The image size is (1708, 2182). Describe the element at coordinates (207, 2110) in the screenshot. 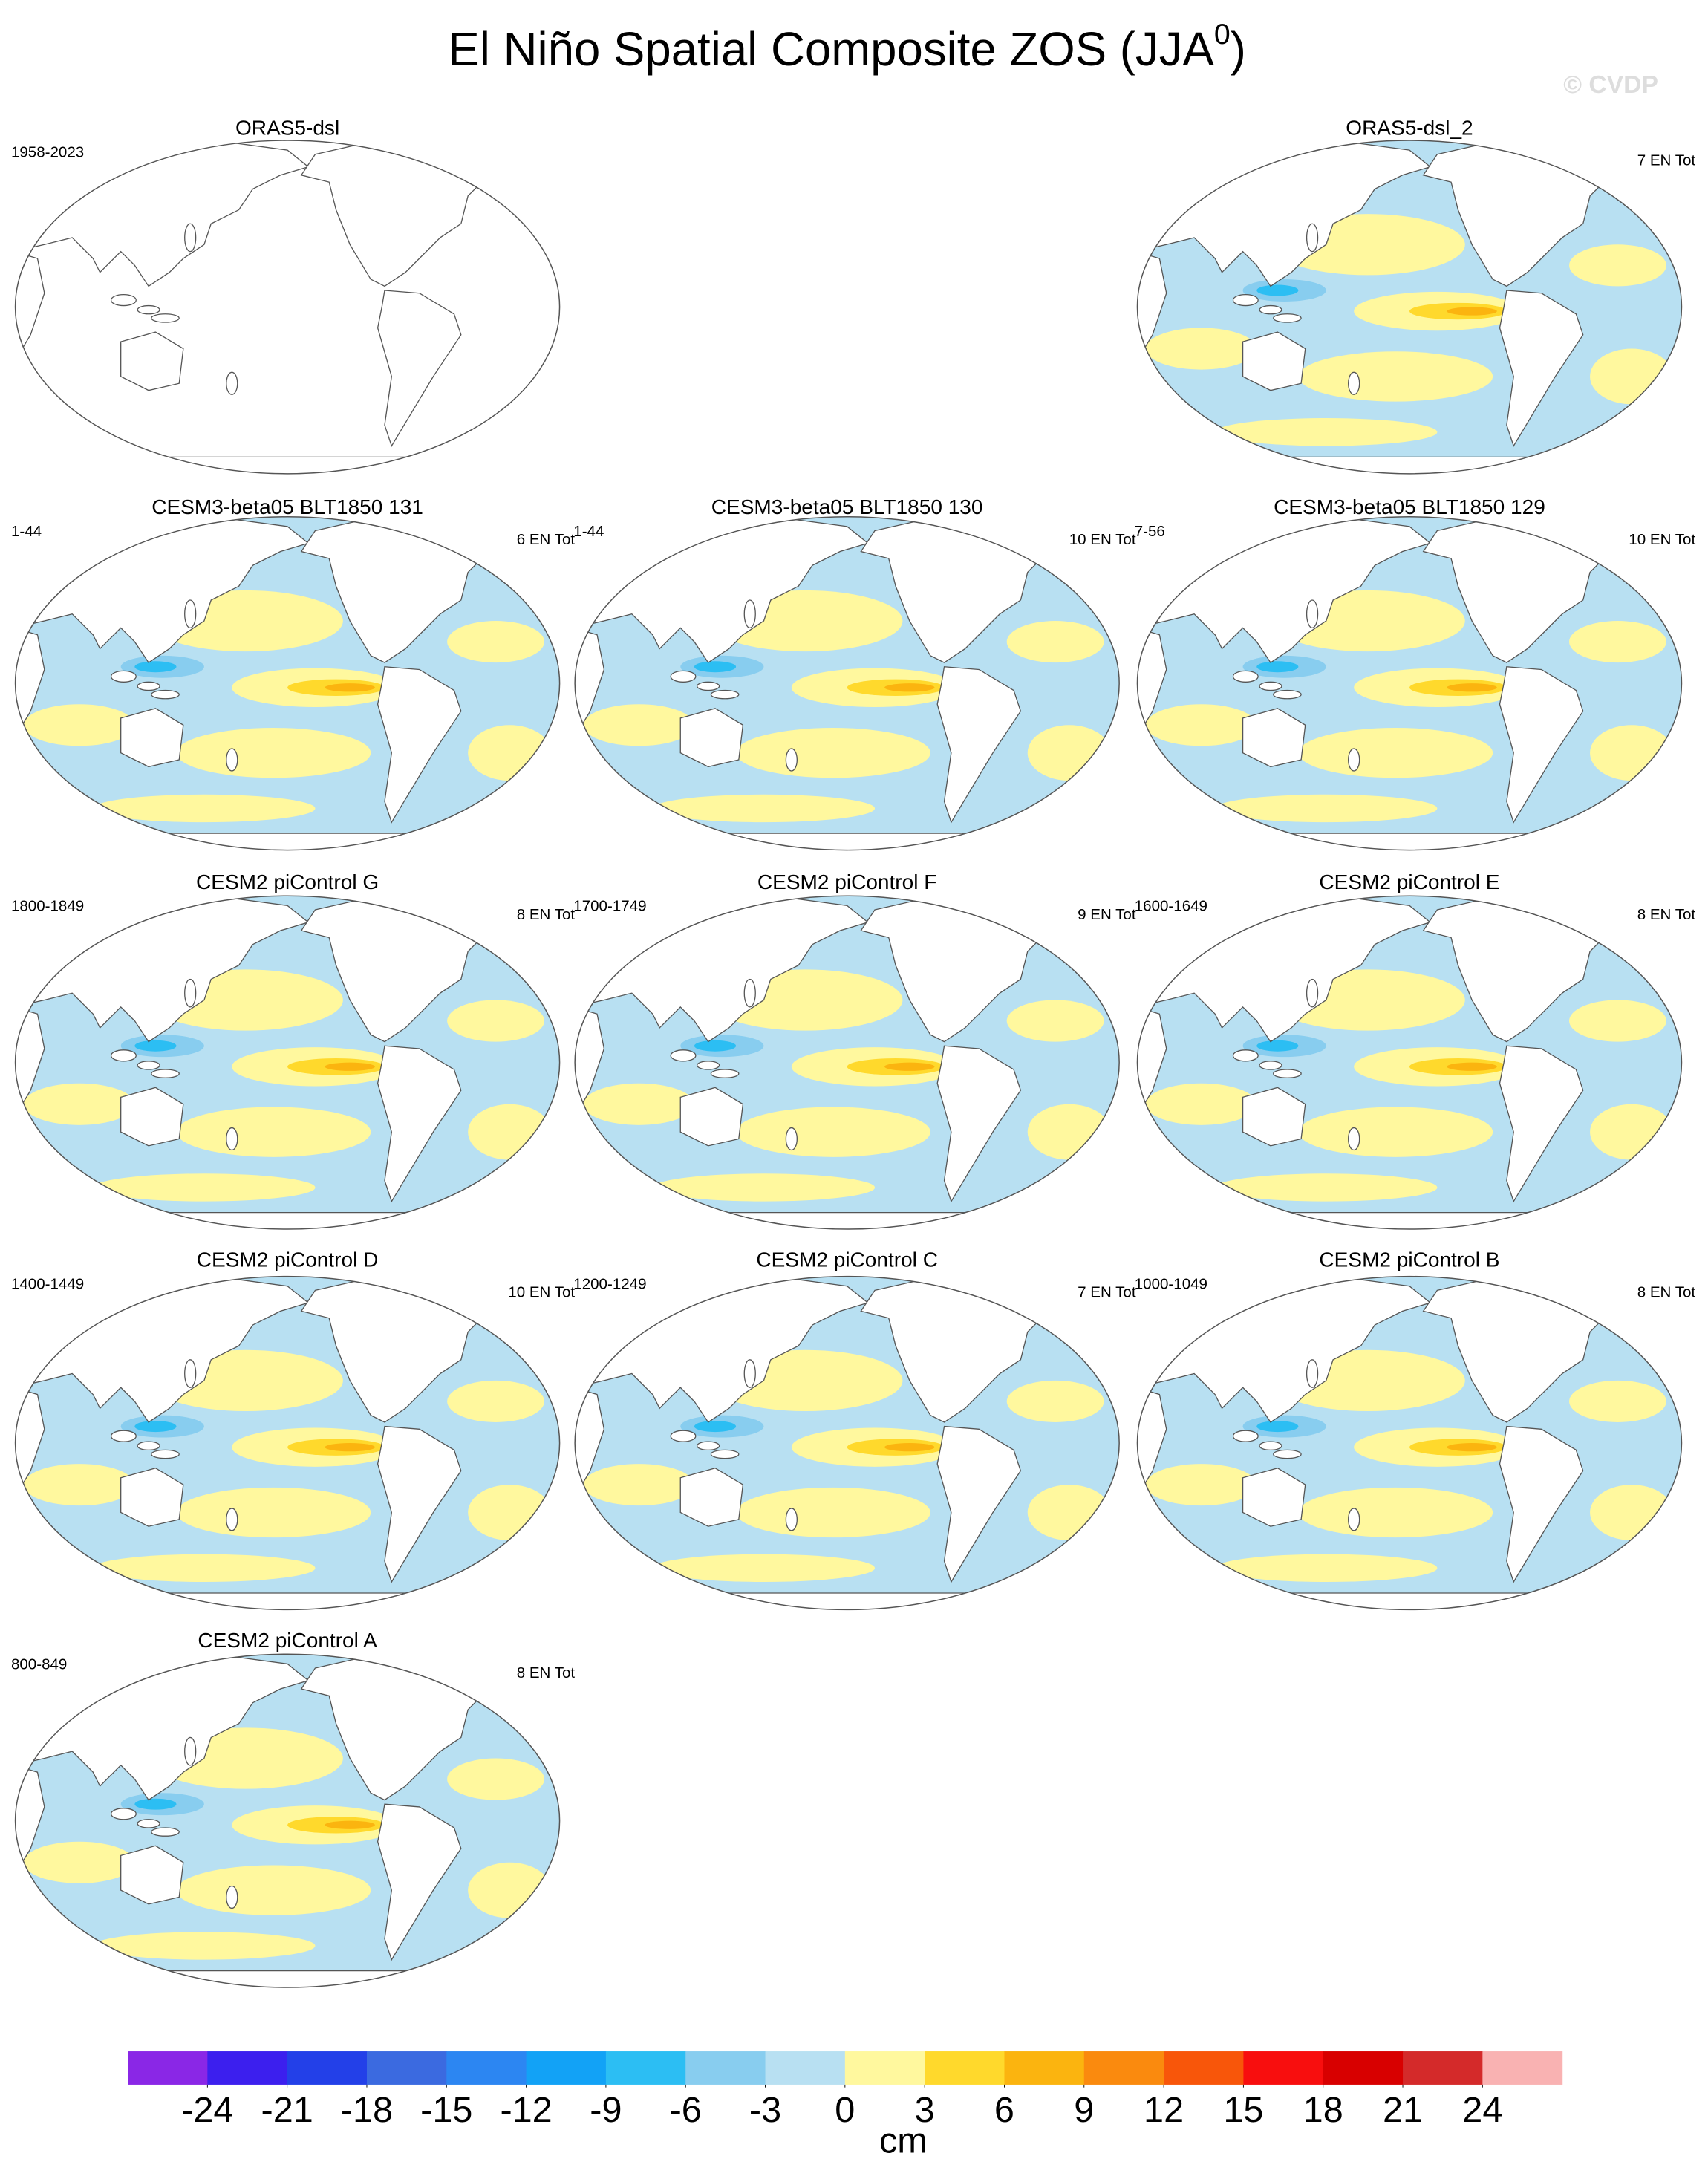

I see `colorbar-label: -24` at that location.